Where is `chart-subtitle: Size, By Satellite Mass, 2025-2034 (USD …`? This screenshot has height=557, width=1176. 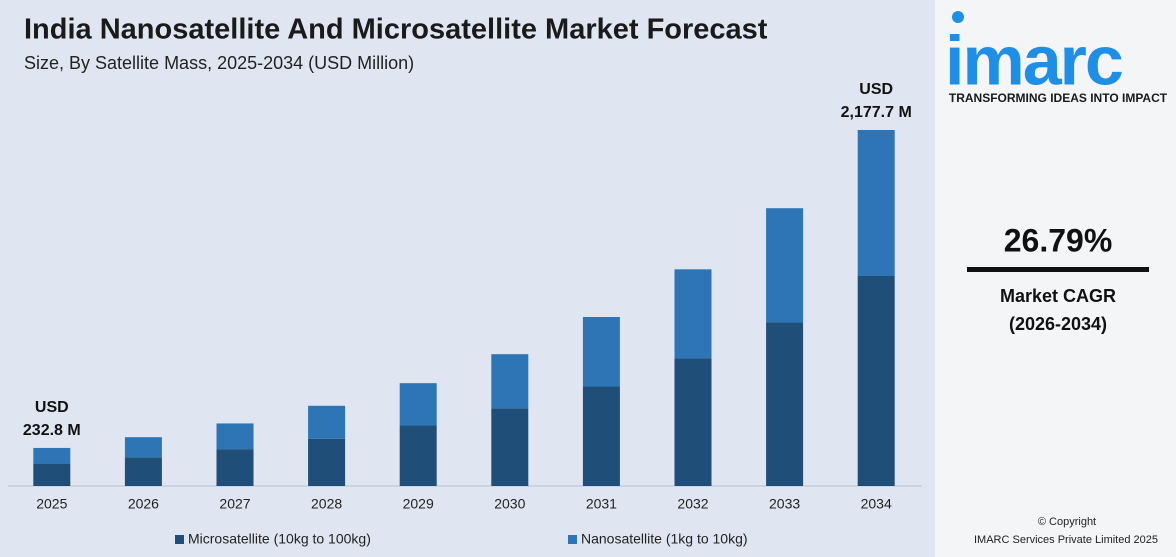
chart-subtitle: Size, By Satellite Mass, 2025-2034 (USD … is located at coordinates (219, 63).